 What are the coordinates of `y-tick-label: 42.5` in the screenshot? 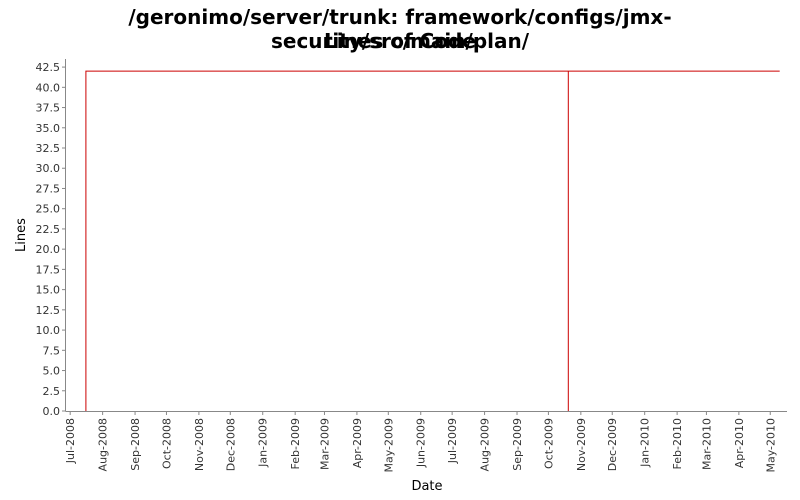 It's located at (48, 67).